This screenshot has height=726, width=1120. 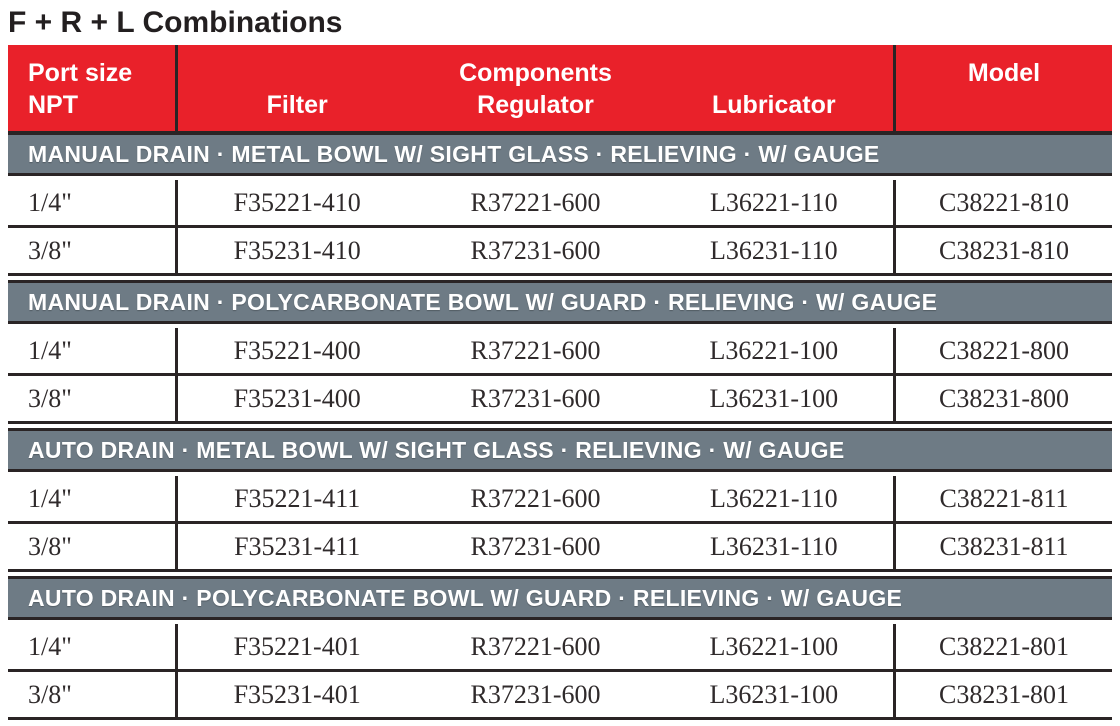 I want to click on header-lubricator: Lubricator, so click(x=774, y=105).